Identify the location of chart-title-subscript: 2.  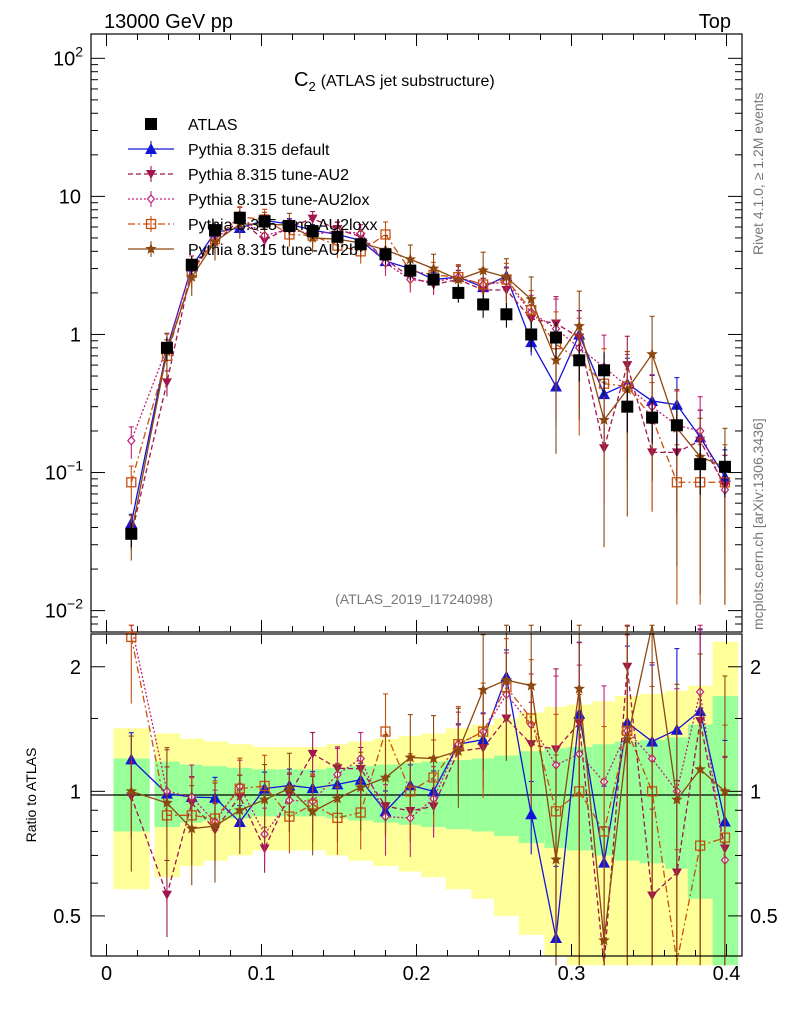
(311, 86).